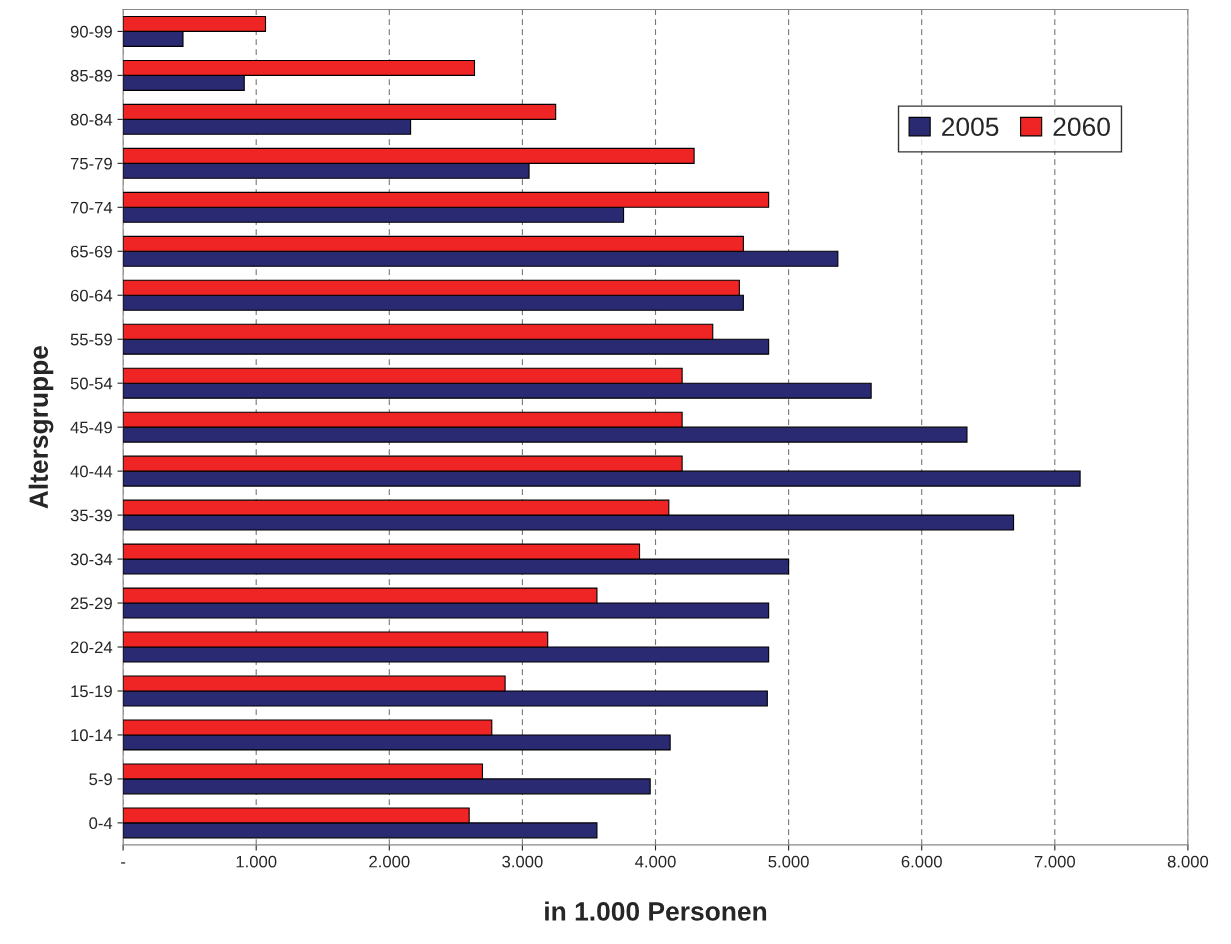  Describe the element at coordinates (100, 779) in the screenshot. I see `y-tick-label: 5-9` at that location.